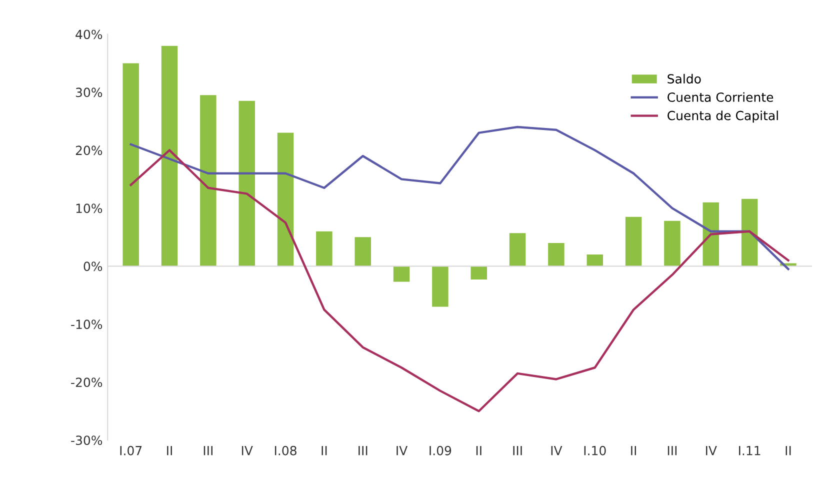 This screenshot has width=828, height=489. Describe the element at coordinates (595, 451) in the screenshot. I see `x-tick-label: I.10` at that location.